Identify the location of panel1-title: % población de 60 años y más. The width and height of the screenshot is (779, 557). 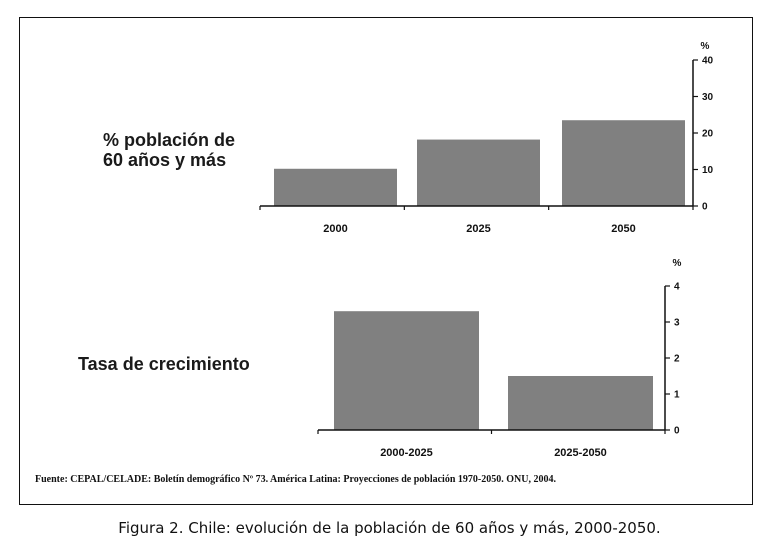
(169, 150).